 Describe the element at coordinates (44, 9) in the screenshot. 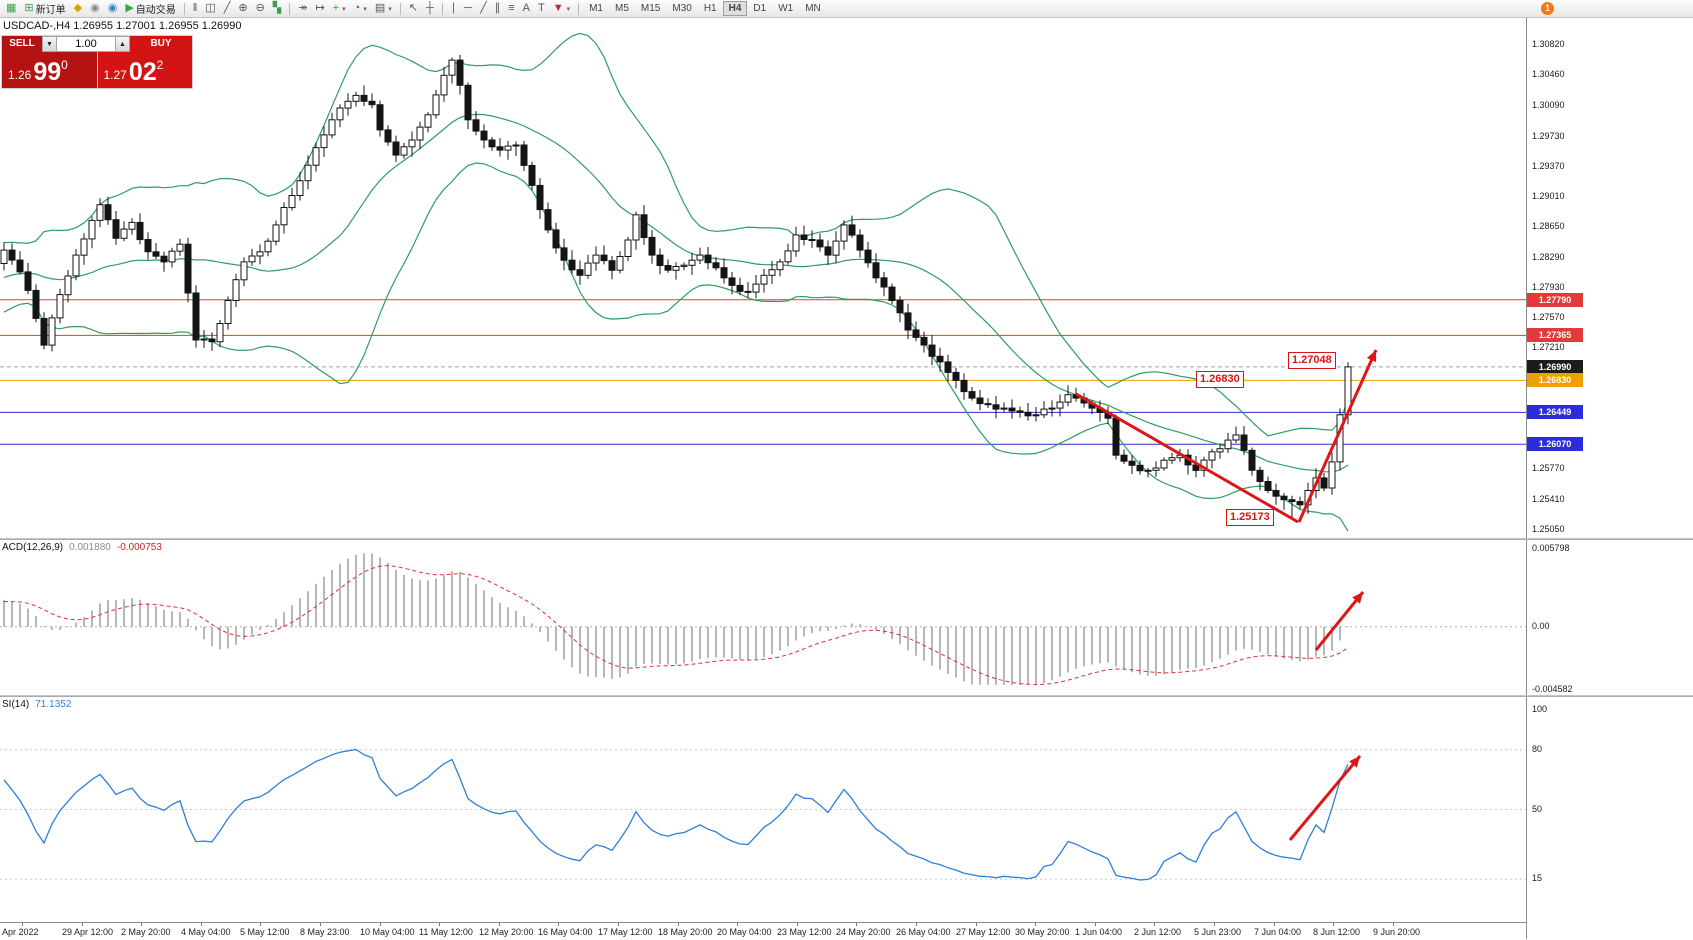

I see `new-order-button: ⊞ 新订单` at that location.